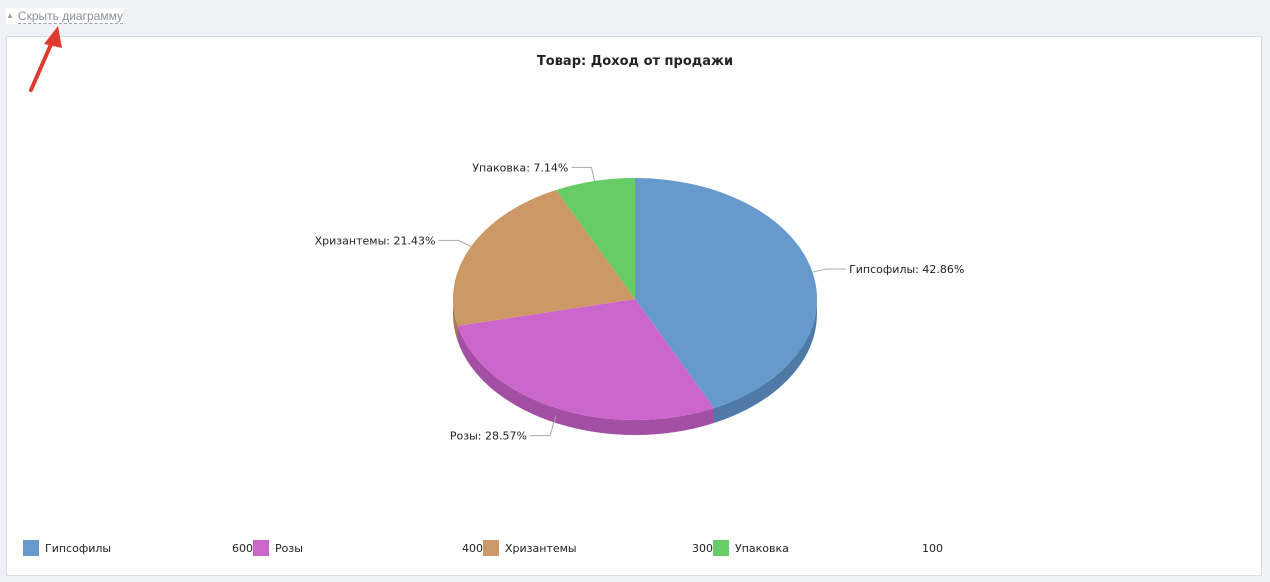  What do you see at coordinates (932, 548) in the screenshot?
I see `legend-value: 100` at bounding box center [932, 548].